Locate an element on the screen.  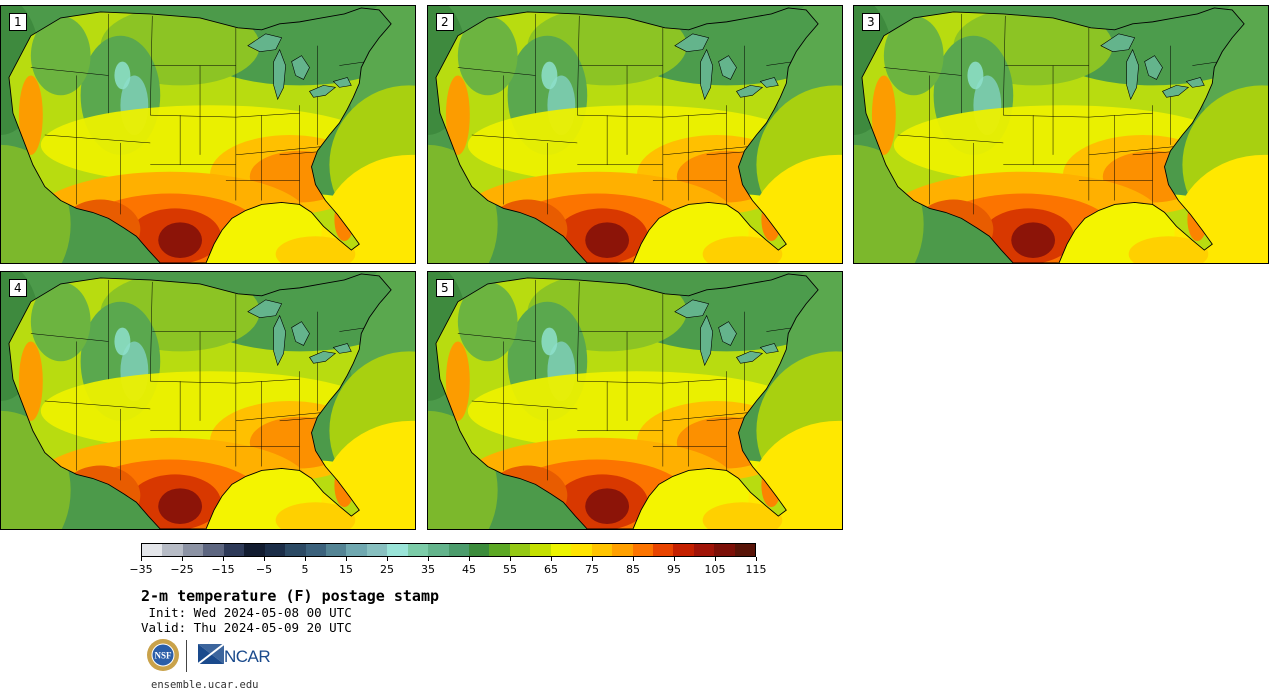
svg-text: NSF is located at coordinates (163, 656).